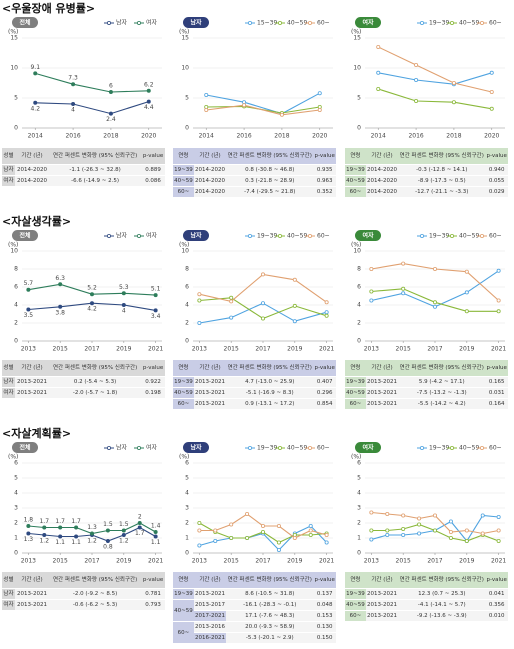  What do you see at coordinates (16, 538) in the screenshot?
I see `y-tick-label: 1` at bounding box center [16, 538].